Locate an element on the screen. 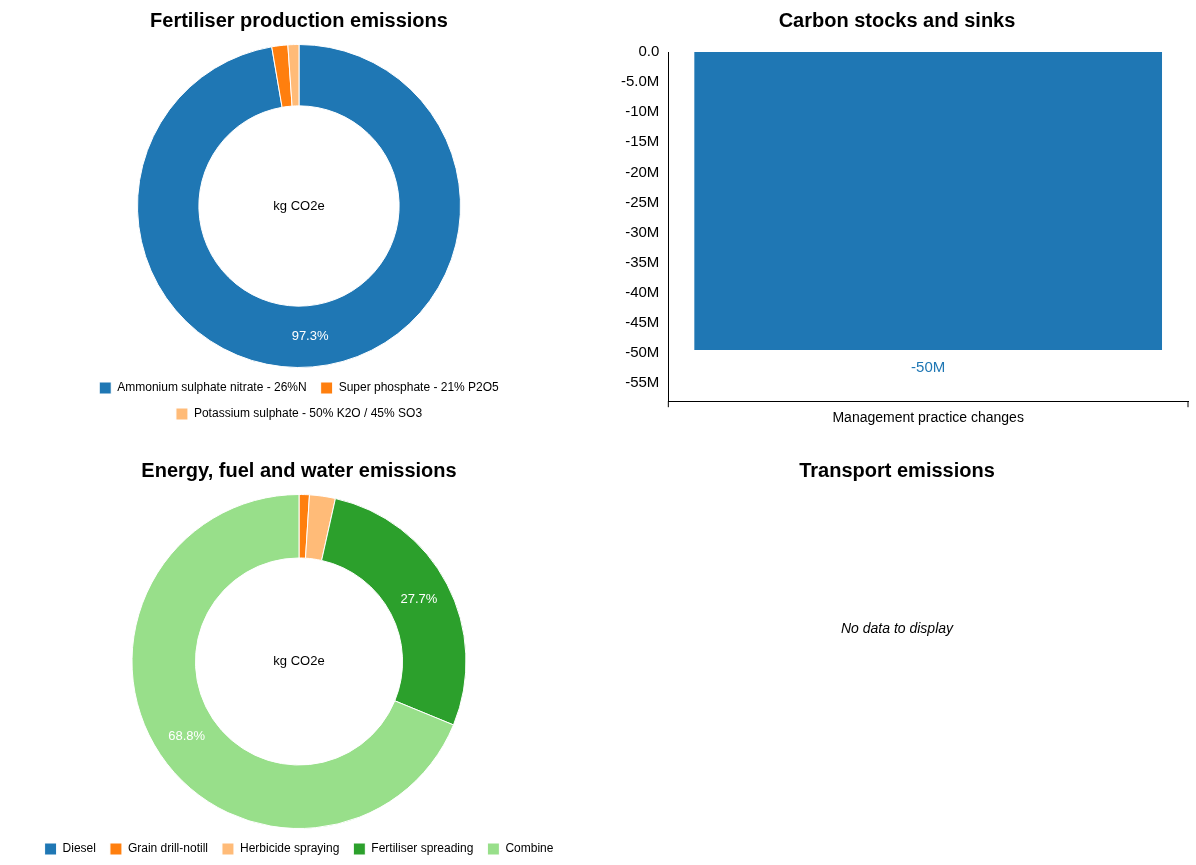 The image size is (1196, 865). data-label: -50M is located at coordinates (928, 367).